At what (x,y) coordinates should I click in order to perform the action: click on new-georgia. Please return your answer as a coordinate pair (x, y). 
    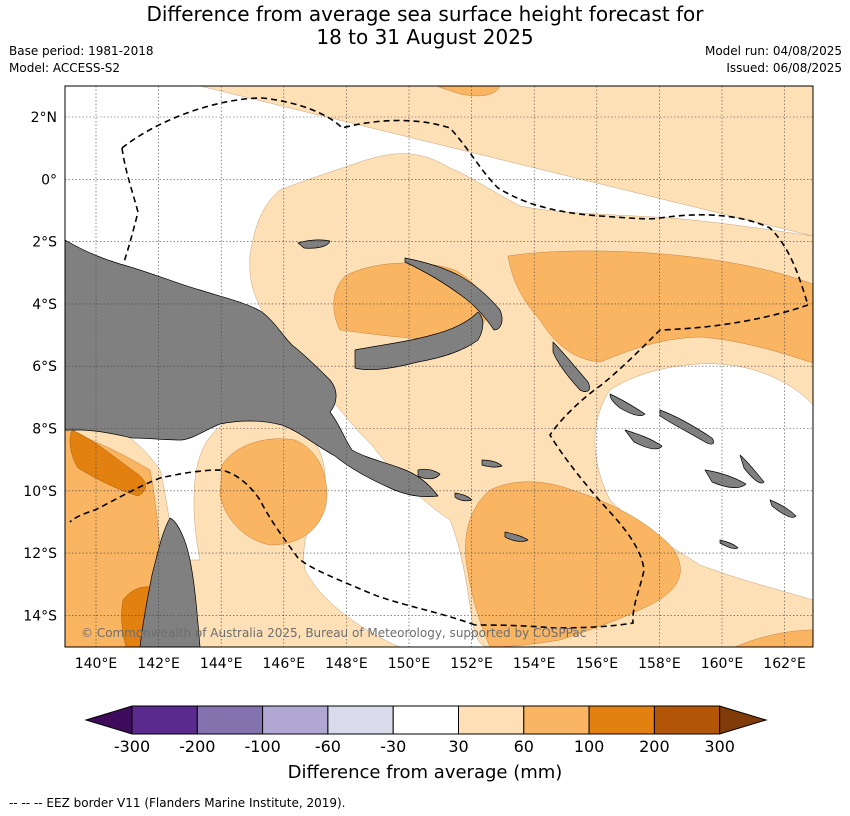
    Looking at the image, I should click on (643, 439).